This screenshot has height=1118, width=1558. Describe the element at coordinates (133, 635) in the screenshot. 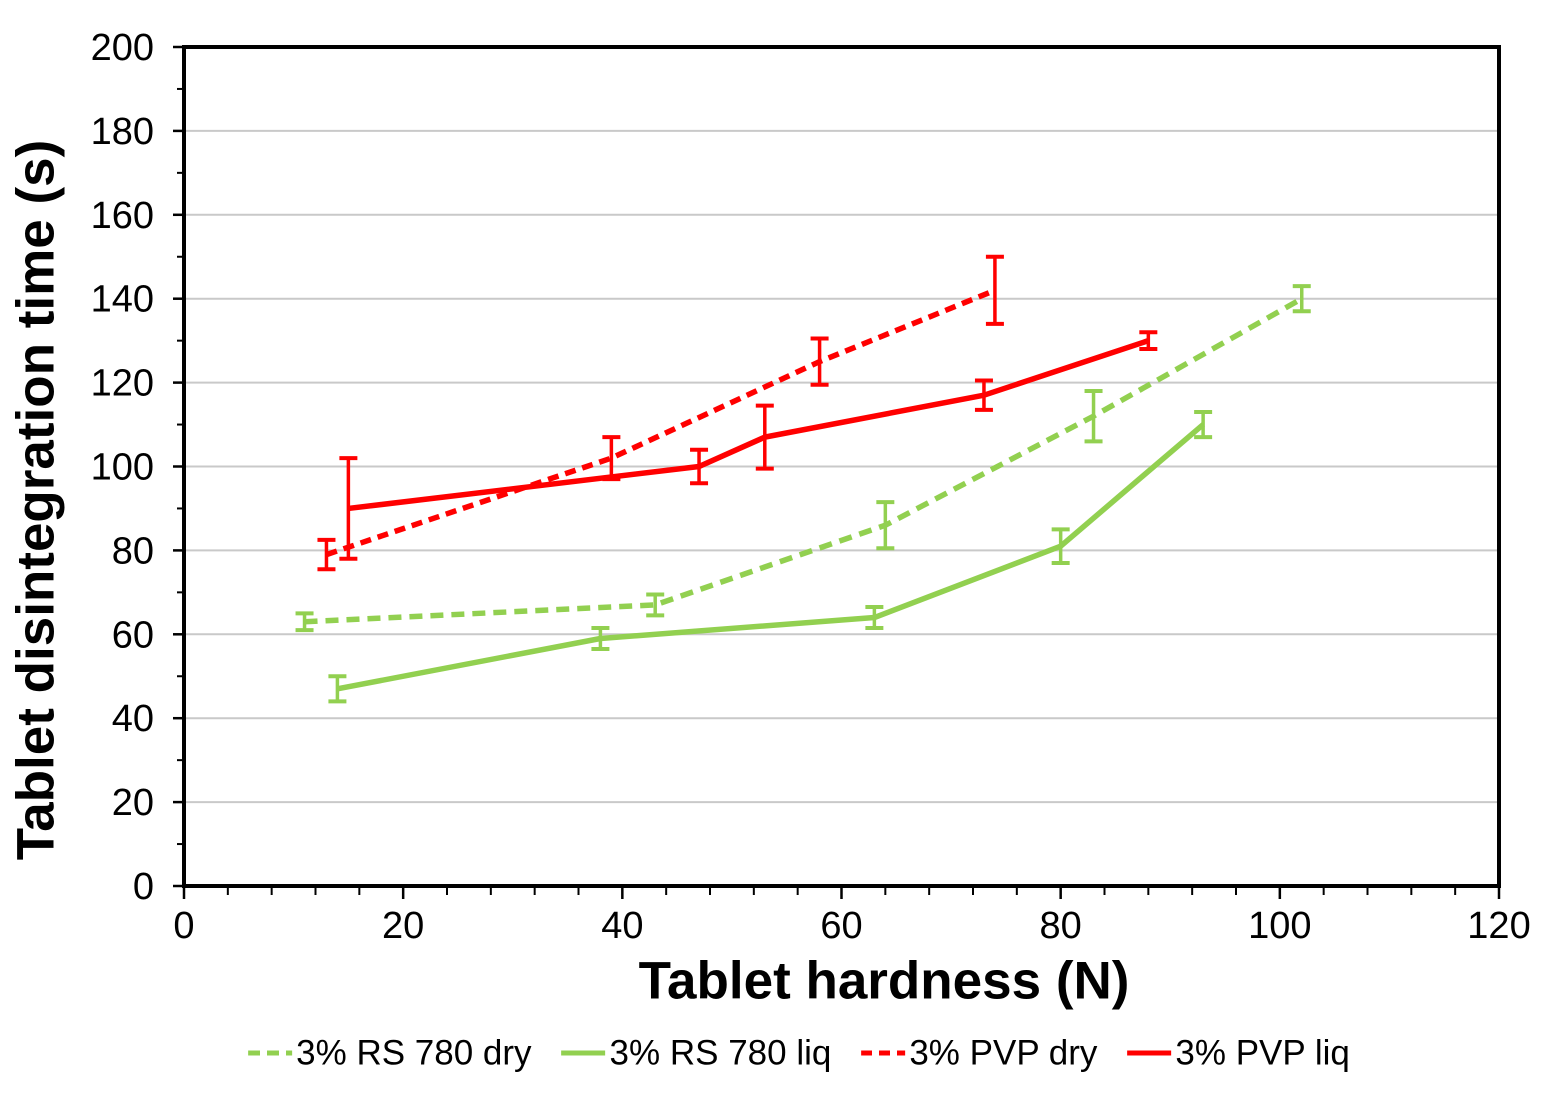

I see `y-tick-label: 60` at that location.